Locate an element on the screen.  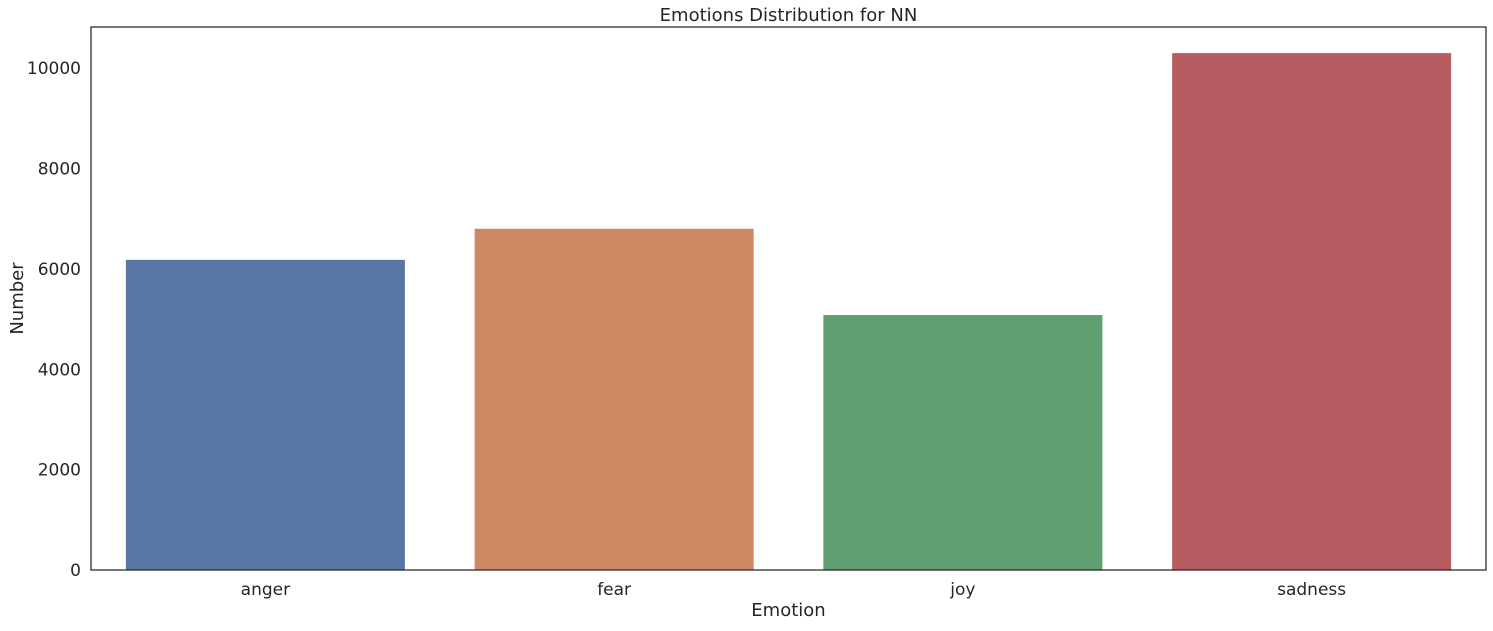
y-tick-label-0: 0 is located at coordinates (75, 571).